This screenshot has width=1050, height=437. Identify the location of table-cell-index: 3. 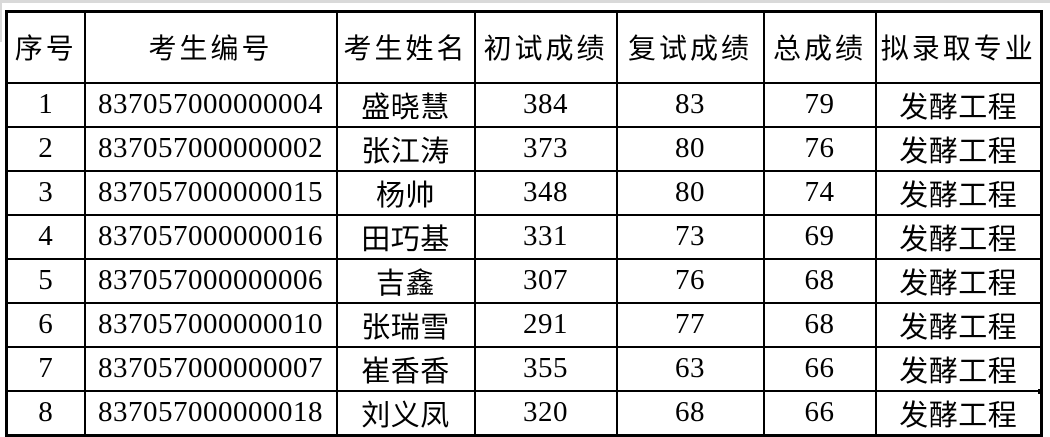
(45, 192).